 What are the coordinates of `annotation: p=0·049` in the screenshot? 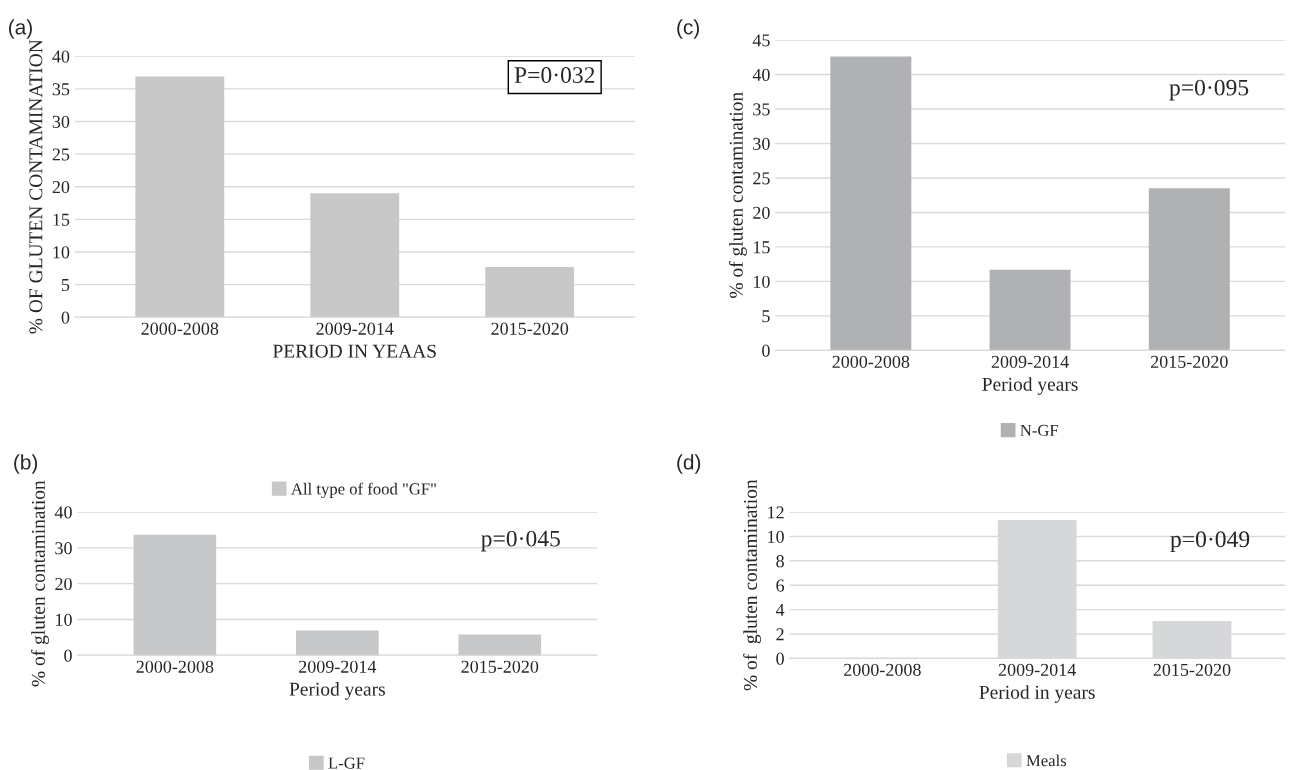 It's located at (1210, 542).